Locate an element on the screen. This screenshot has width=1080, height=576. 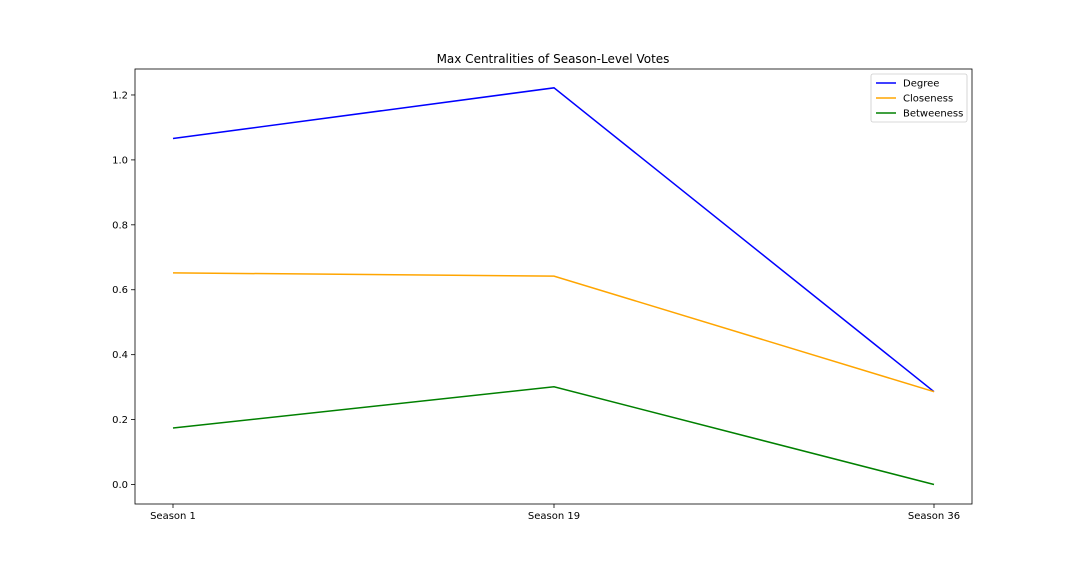
y-tick-label: 0.4 is located at coordinates (120, 355).